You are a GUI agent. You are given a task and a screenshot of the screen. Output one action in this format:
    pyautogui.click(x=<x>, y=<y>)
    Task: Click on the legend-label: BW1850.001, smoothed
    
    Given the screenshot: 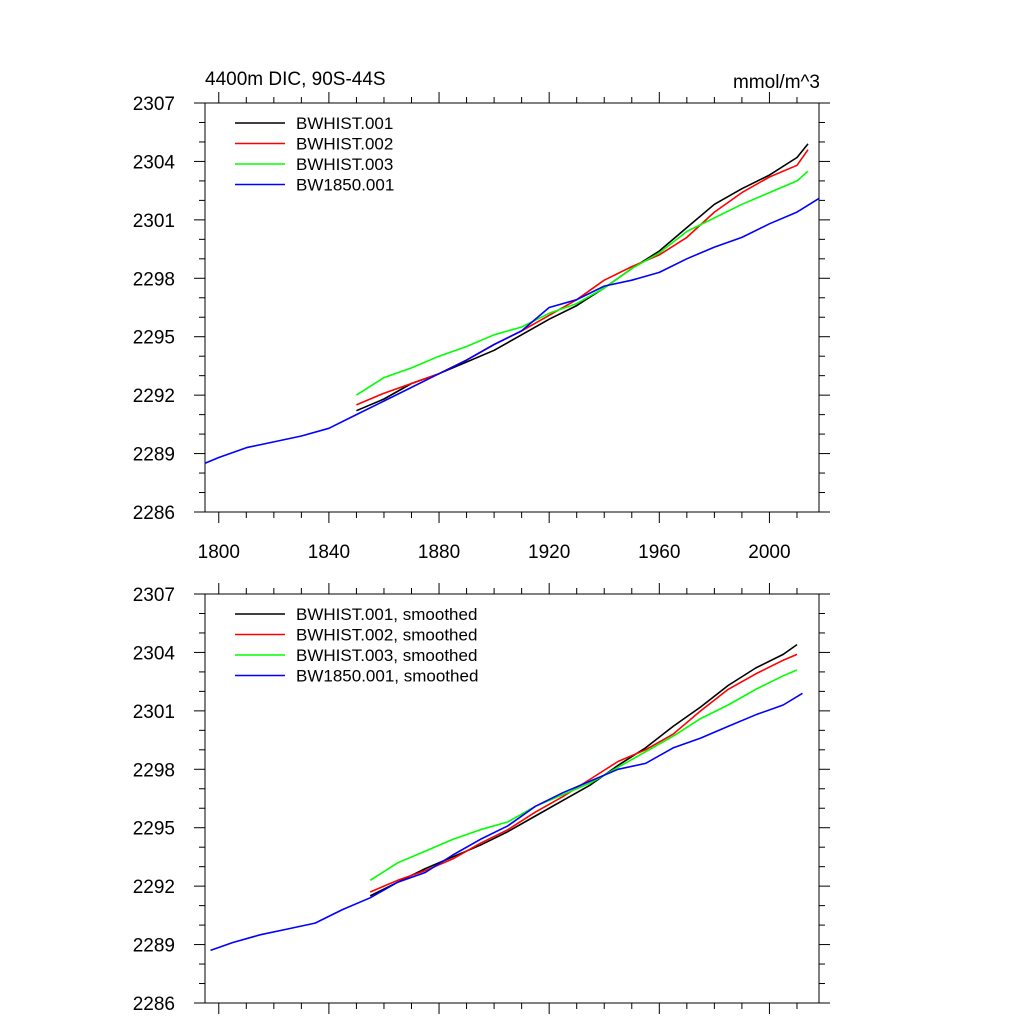 What is the action you would take?
    pyautogui.click(x=387, y=676)
    